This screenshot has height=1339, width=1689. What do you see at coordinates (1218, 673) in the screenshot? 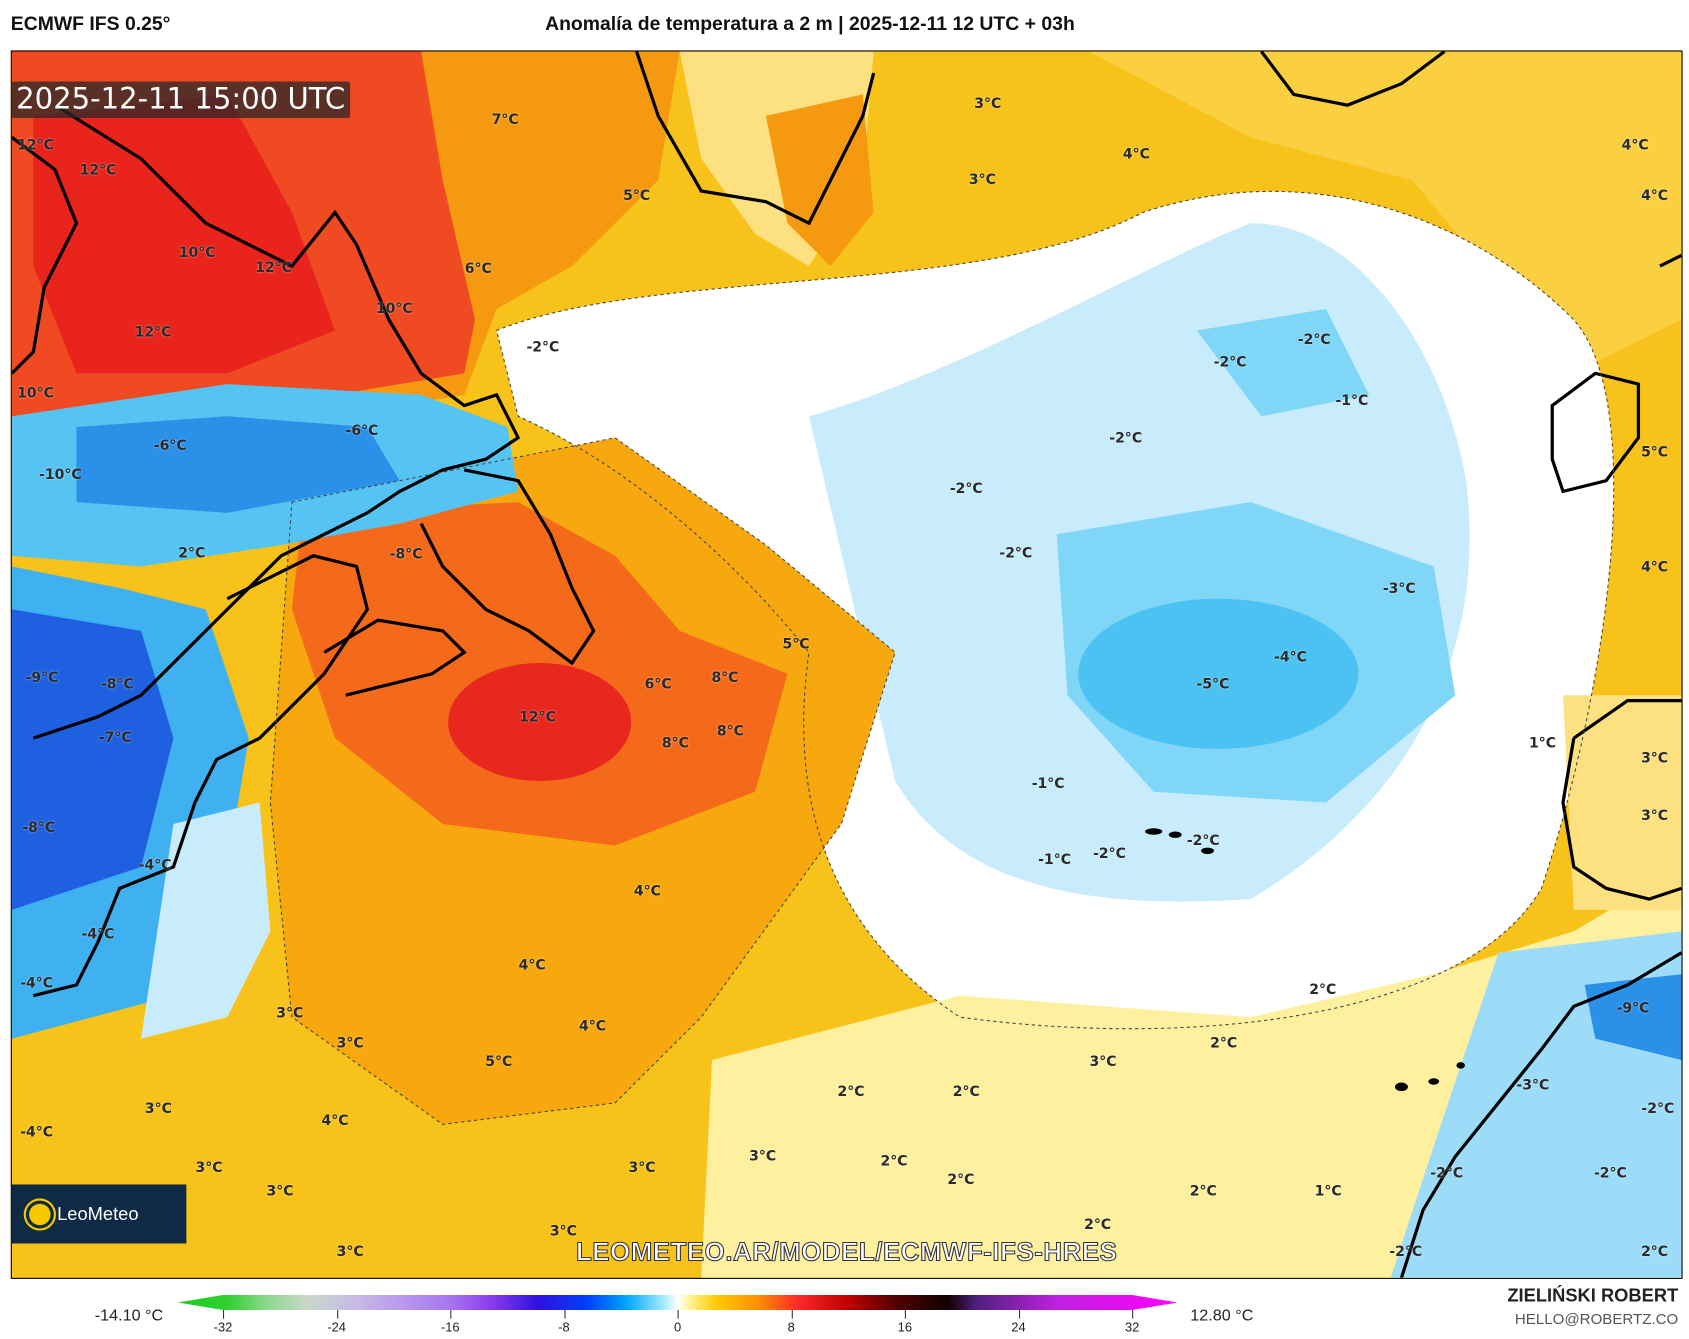
I see `blue-core` at bounding box center [1218, 673].